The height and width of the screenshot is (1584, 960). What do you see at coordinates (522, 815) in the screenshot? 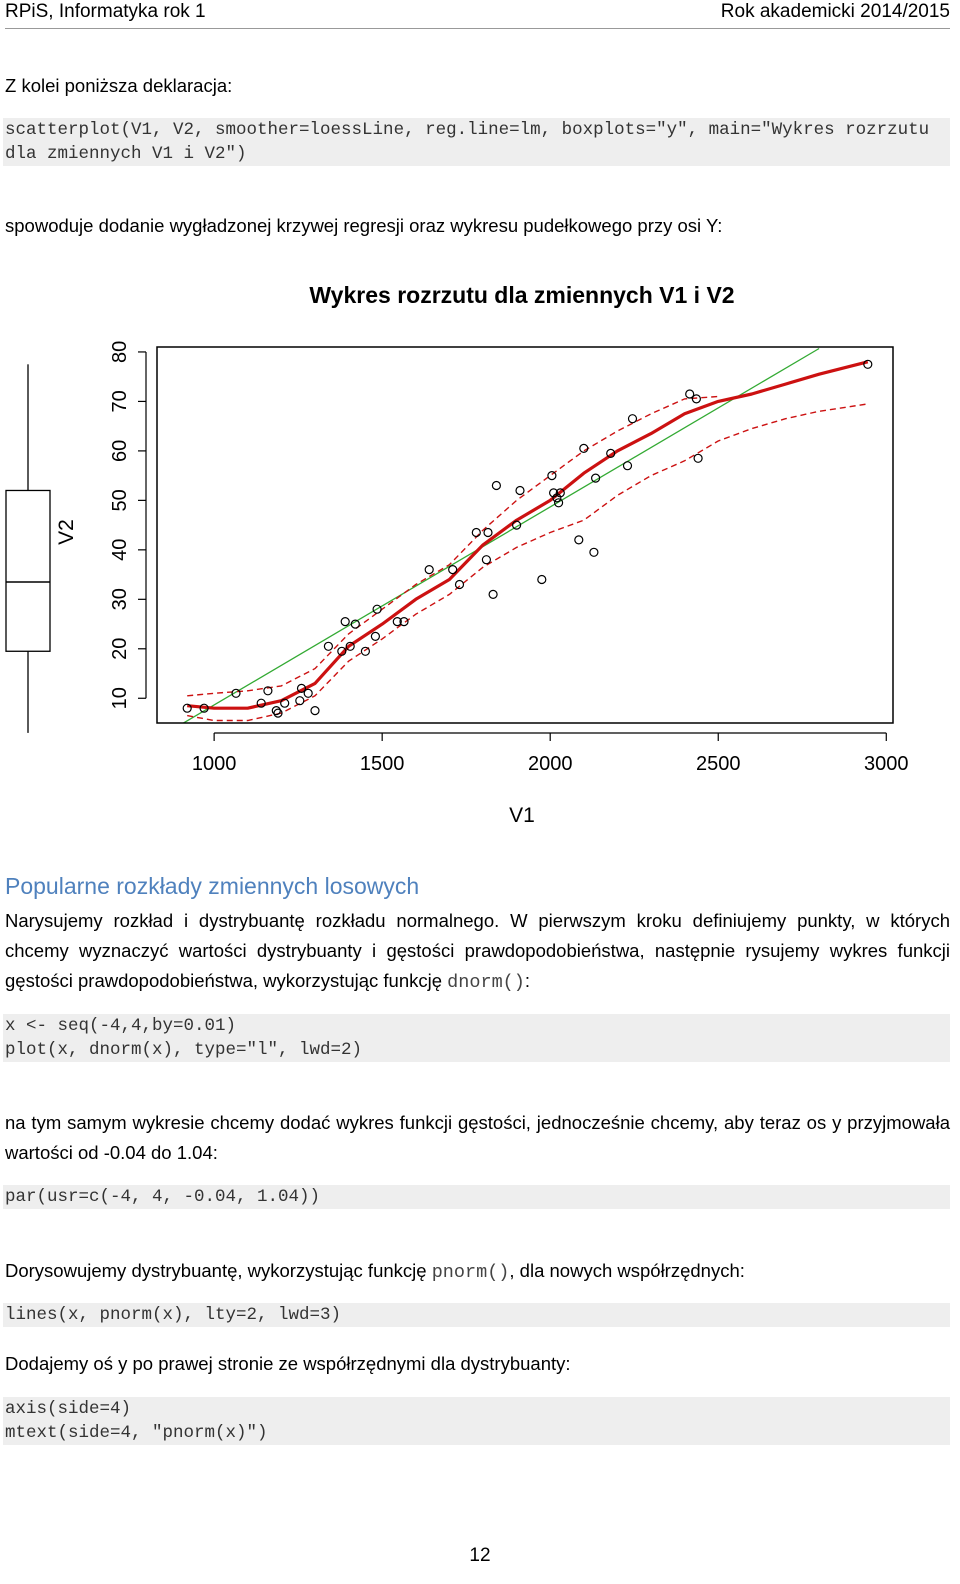
I see `x-axis-label: V1` at bounding box center [522, 815].